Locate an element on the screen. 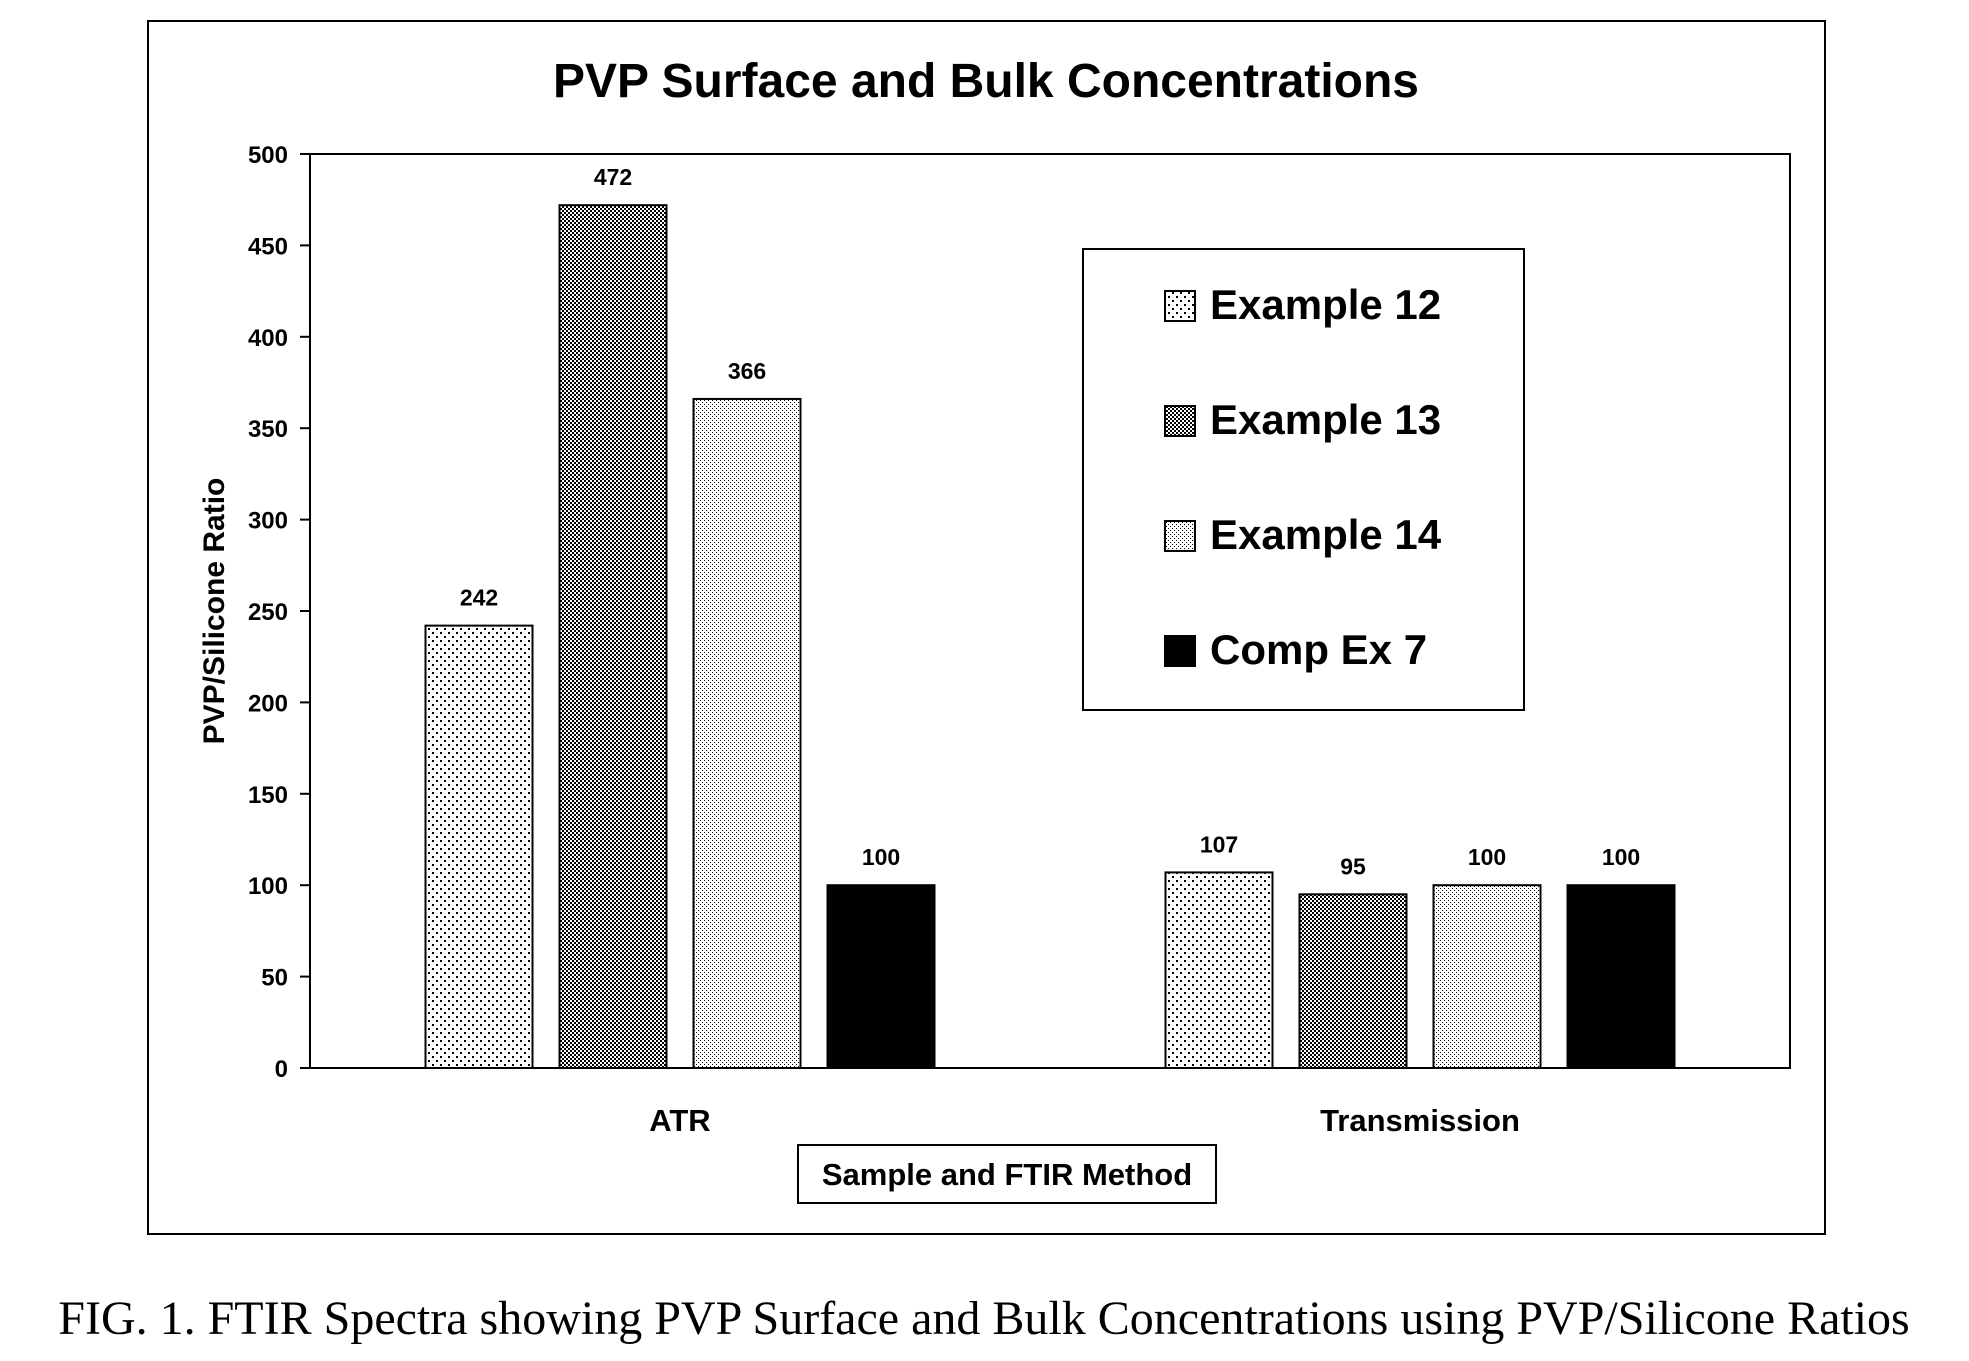  y-tick-label: 500 is located at coordinates (268, 155).